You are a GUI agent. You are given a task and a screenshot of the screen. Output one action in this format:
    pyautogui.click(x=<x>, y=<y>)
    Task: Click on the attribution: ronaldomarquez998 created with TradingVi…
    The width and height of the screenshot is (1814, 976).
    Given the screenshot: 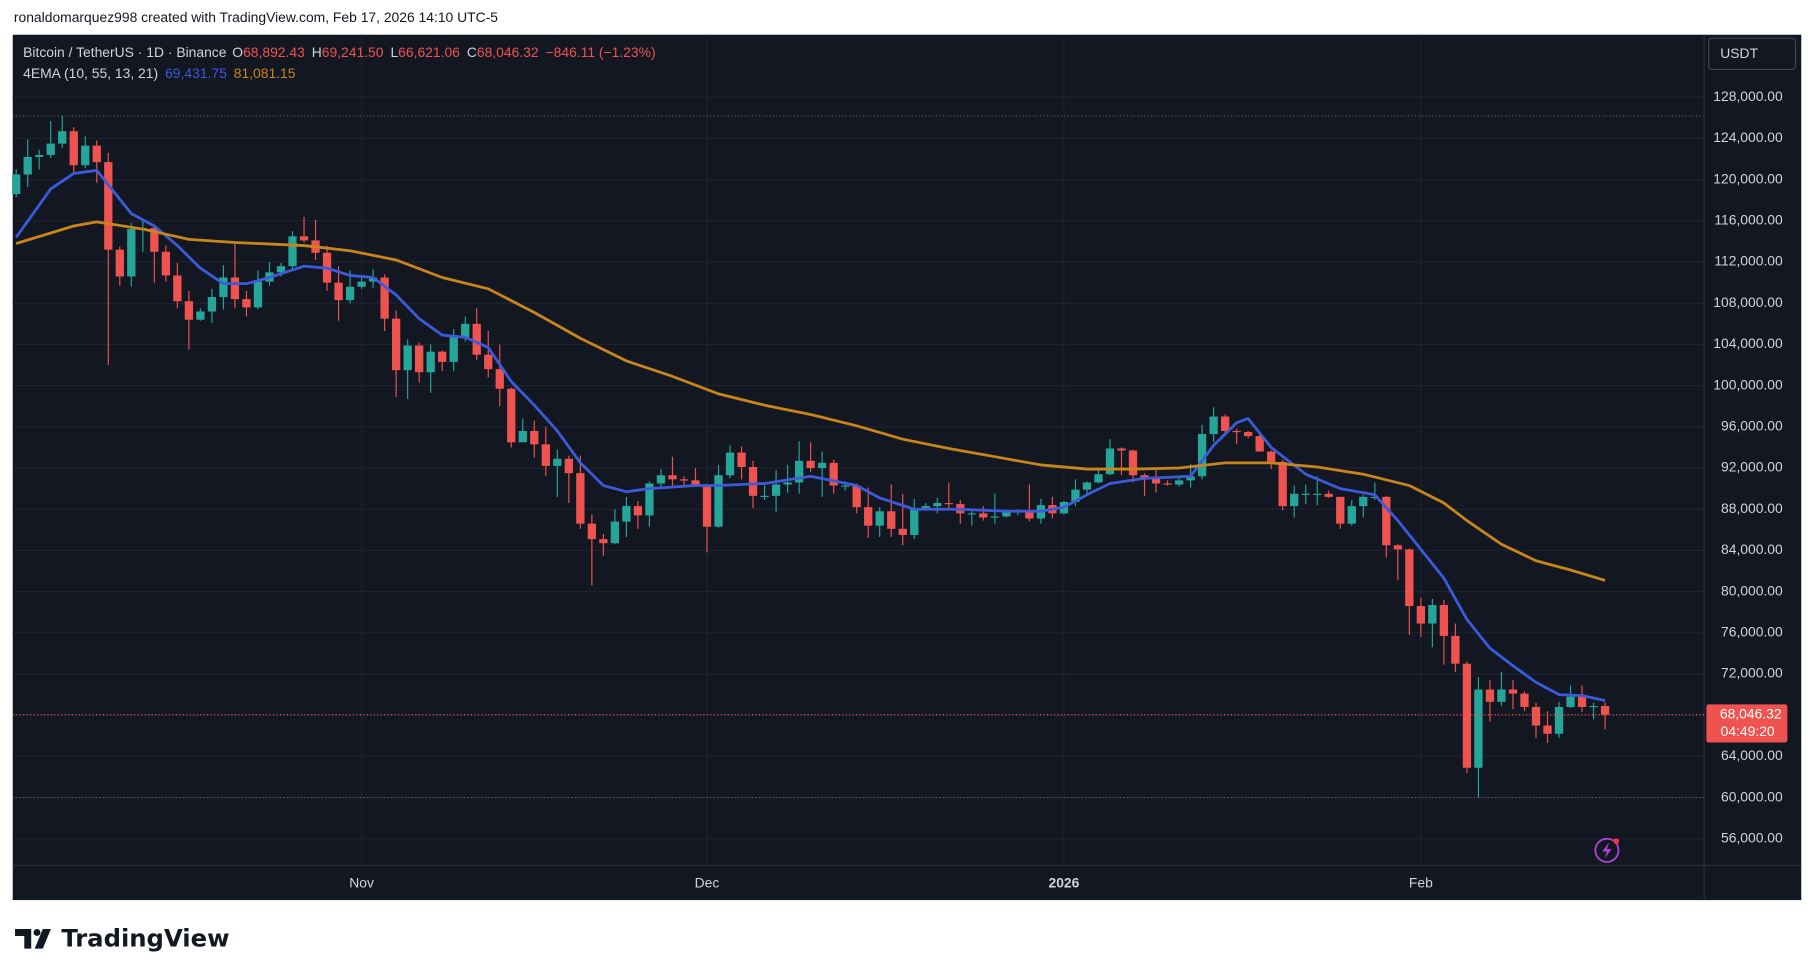 What is the action you would take?
    pyautogui.click(x=256, y=17)
    